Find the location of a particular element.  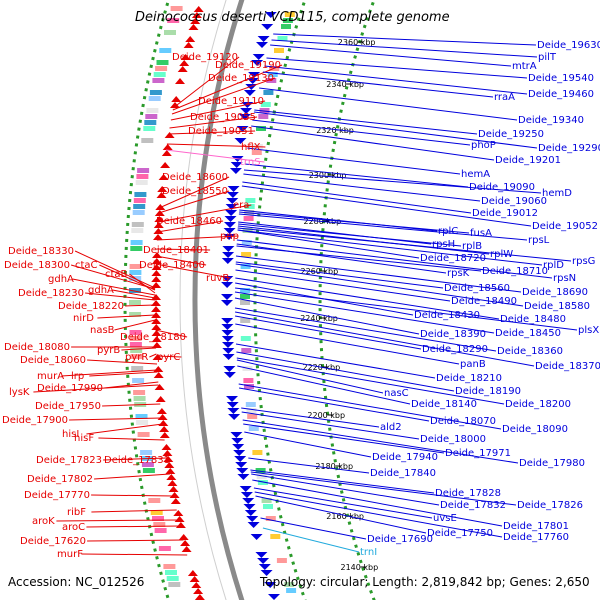

right-gene-label: Deide_19060 is located at coordinates (514, 201).